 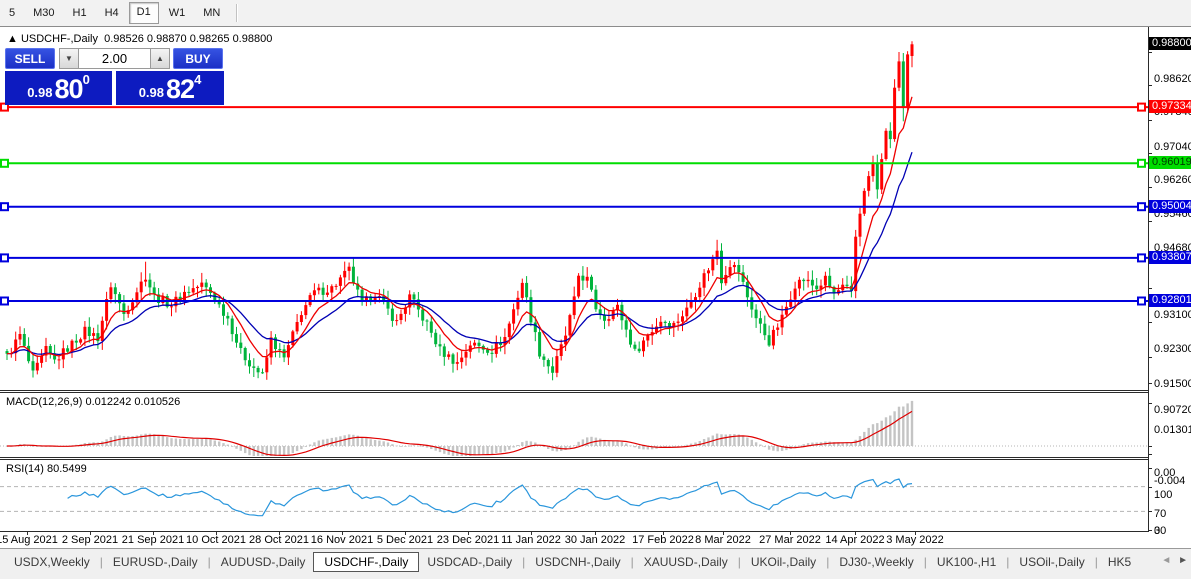 I want to click on bid-price-prefix: 0.98, so click(x=40, y=92).